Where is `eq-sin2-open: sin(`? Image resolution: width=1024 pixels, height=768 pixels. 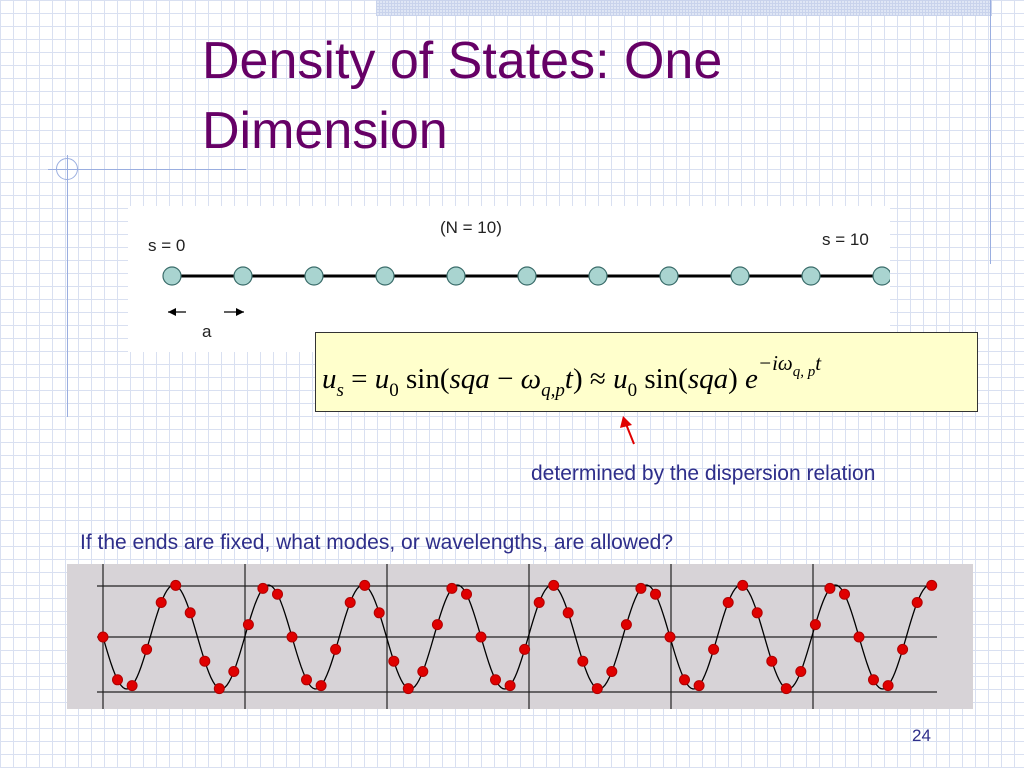 eq-sin2-open: sin( is located at coordinates (662, 379).